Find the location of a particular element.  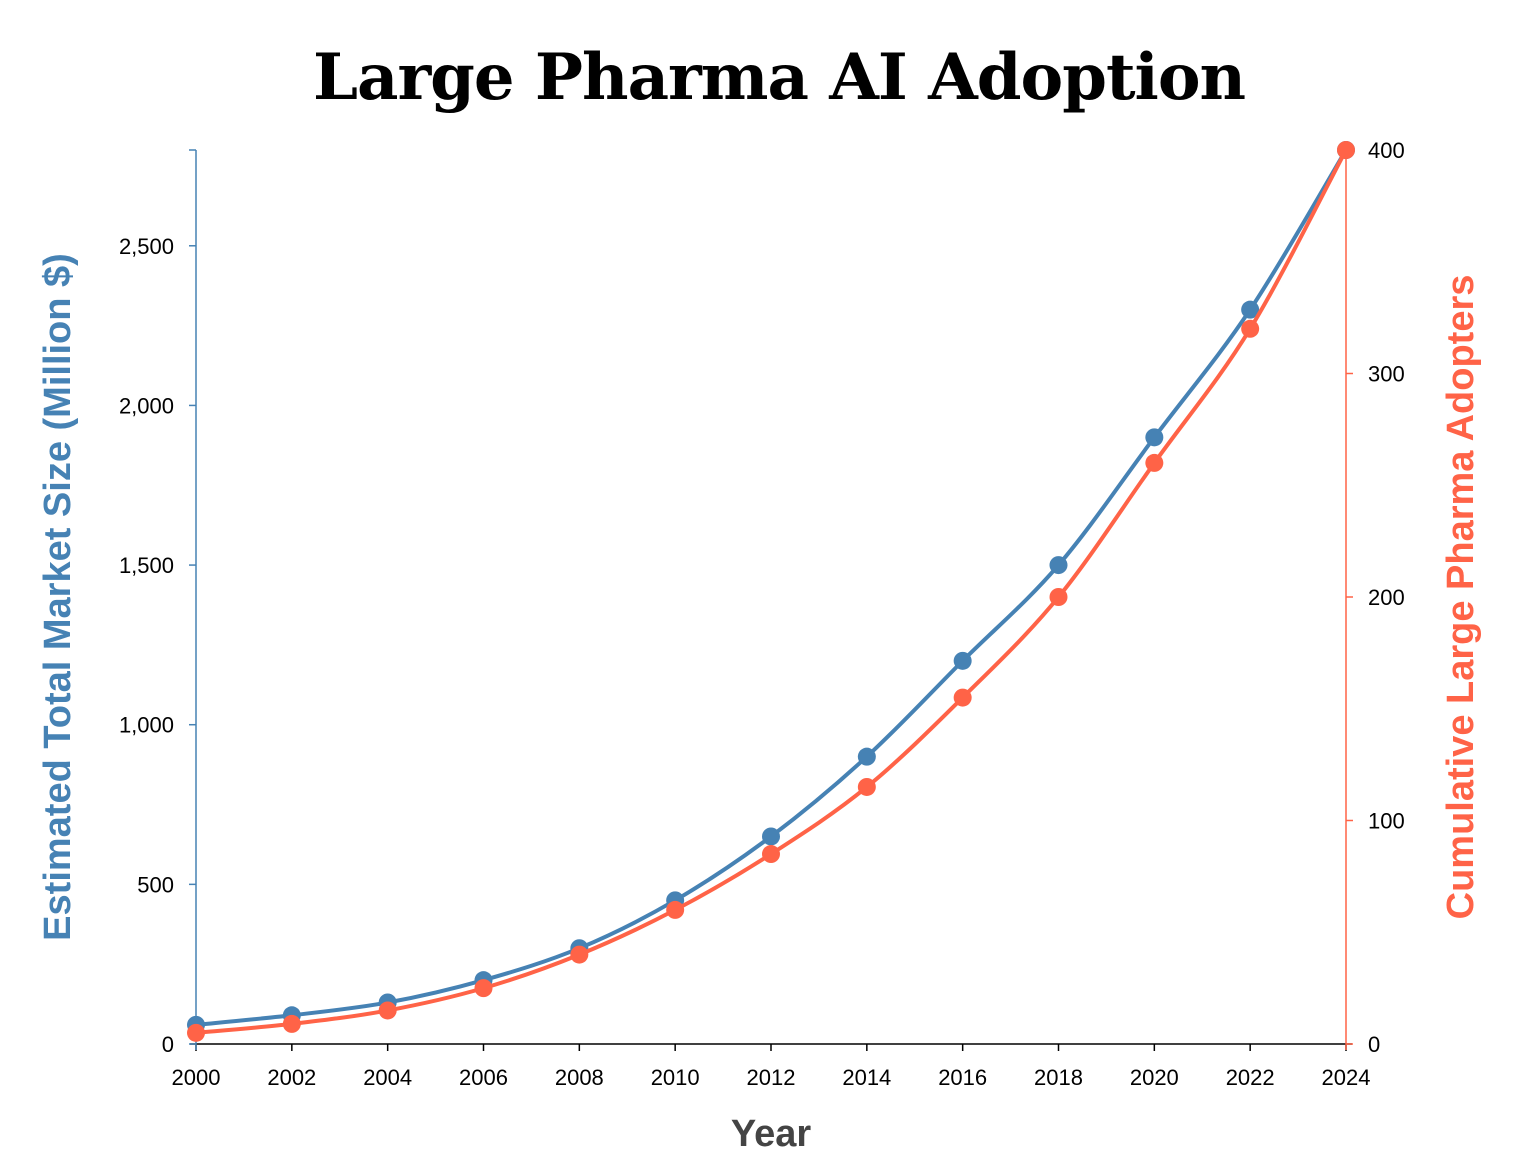

x-tick-label: 2012 is located at coordinates (771, 1077).